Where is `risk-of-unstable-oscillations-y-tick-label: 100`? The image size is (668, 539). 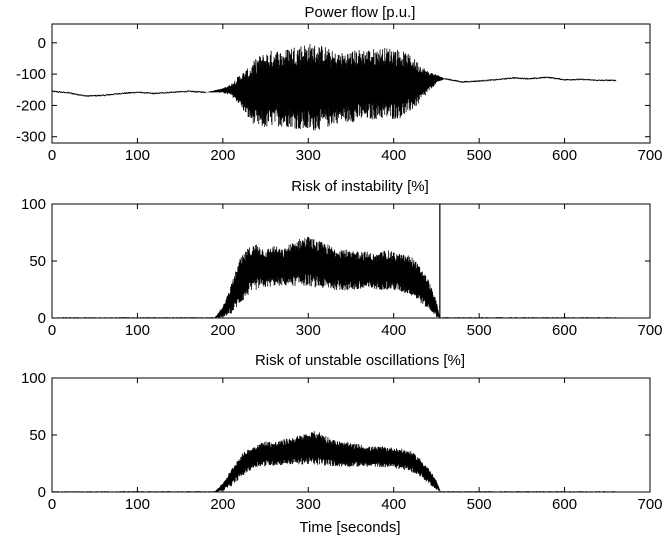 risk-of-unstable-oscillations-y-tick-label: 100 is located at coordinates (33, 378).